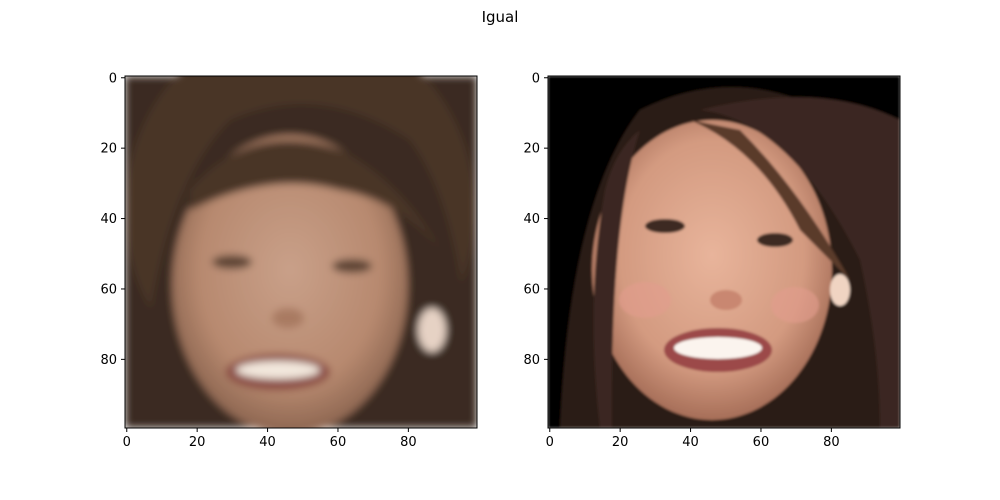 This screenshot has height=500, width=1000. I want to click on right-y-tick-label-2: 40, so click(531, 219).